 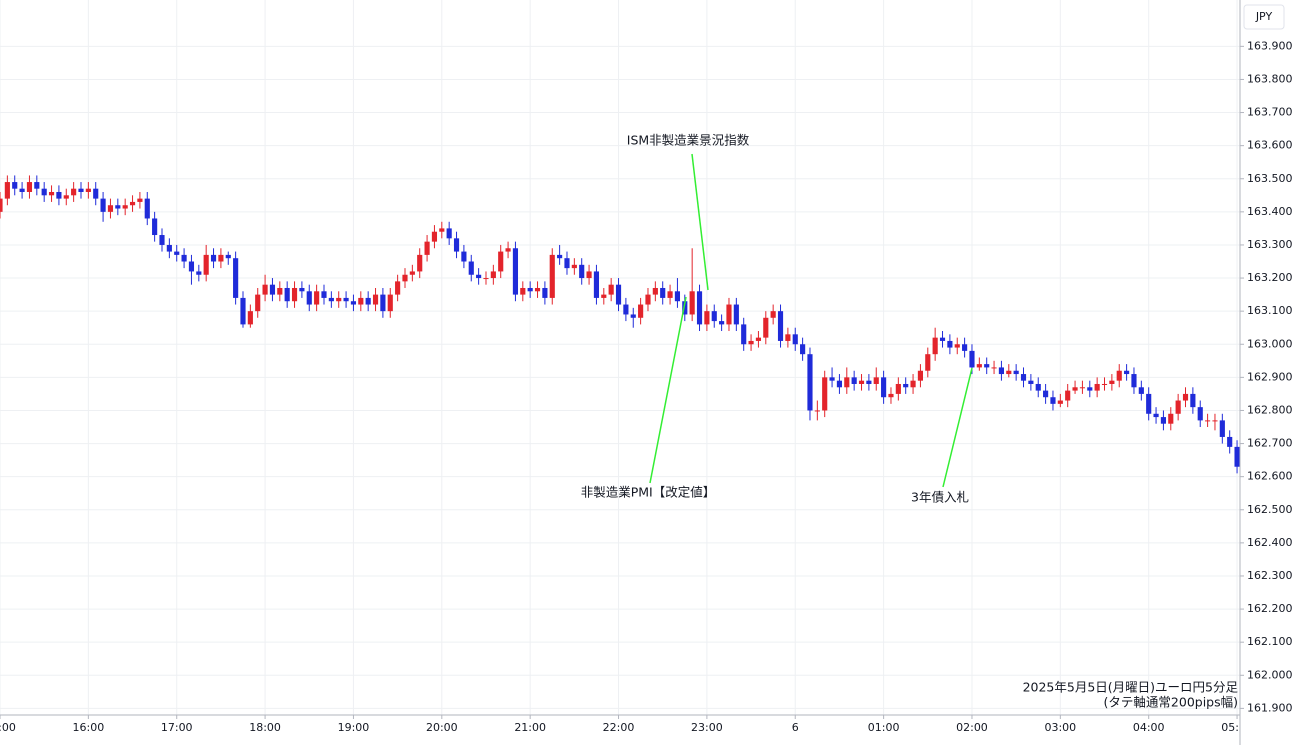 What do you see at coordinates (1270, 608) in the screenshot?
I see `y-tick-label: 162.200` at bounding box center [1270, 608].